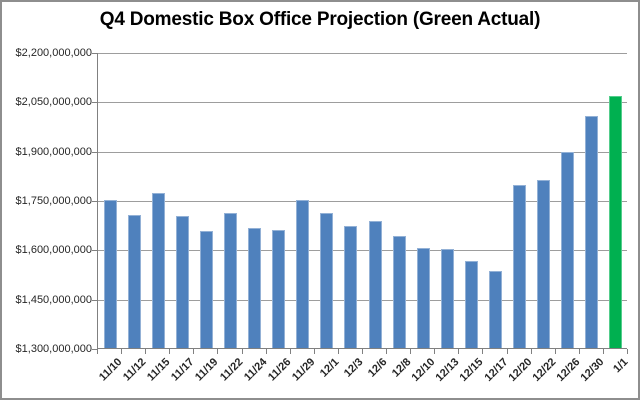  I want to click on actual-bar, so click(616, 222).